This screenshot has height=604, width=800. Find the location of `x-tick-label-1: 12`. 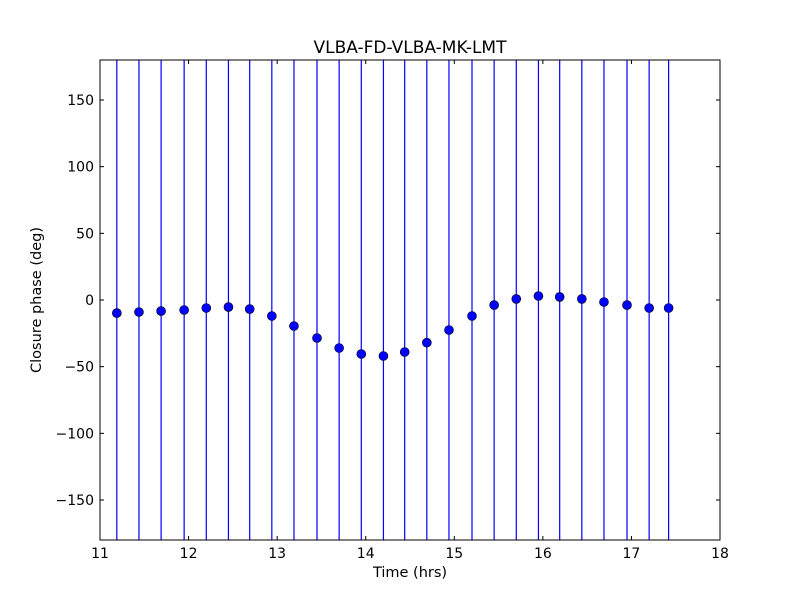

x-tick-label-1: 12 is located at coordinates (189, 554).